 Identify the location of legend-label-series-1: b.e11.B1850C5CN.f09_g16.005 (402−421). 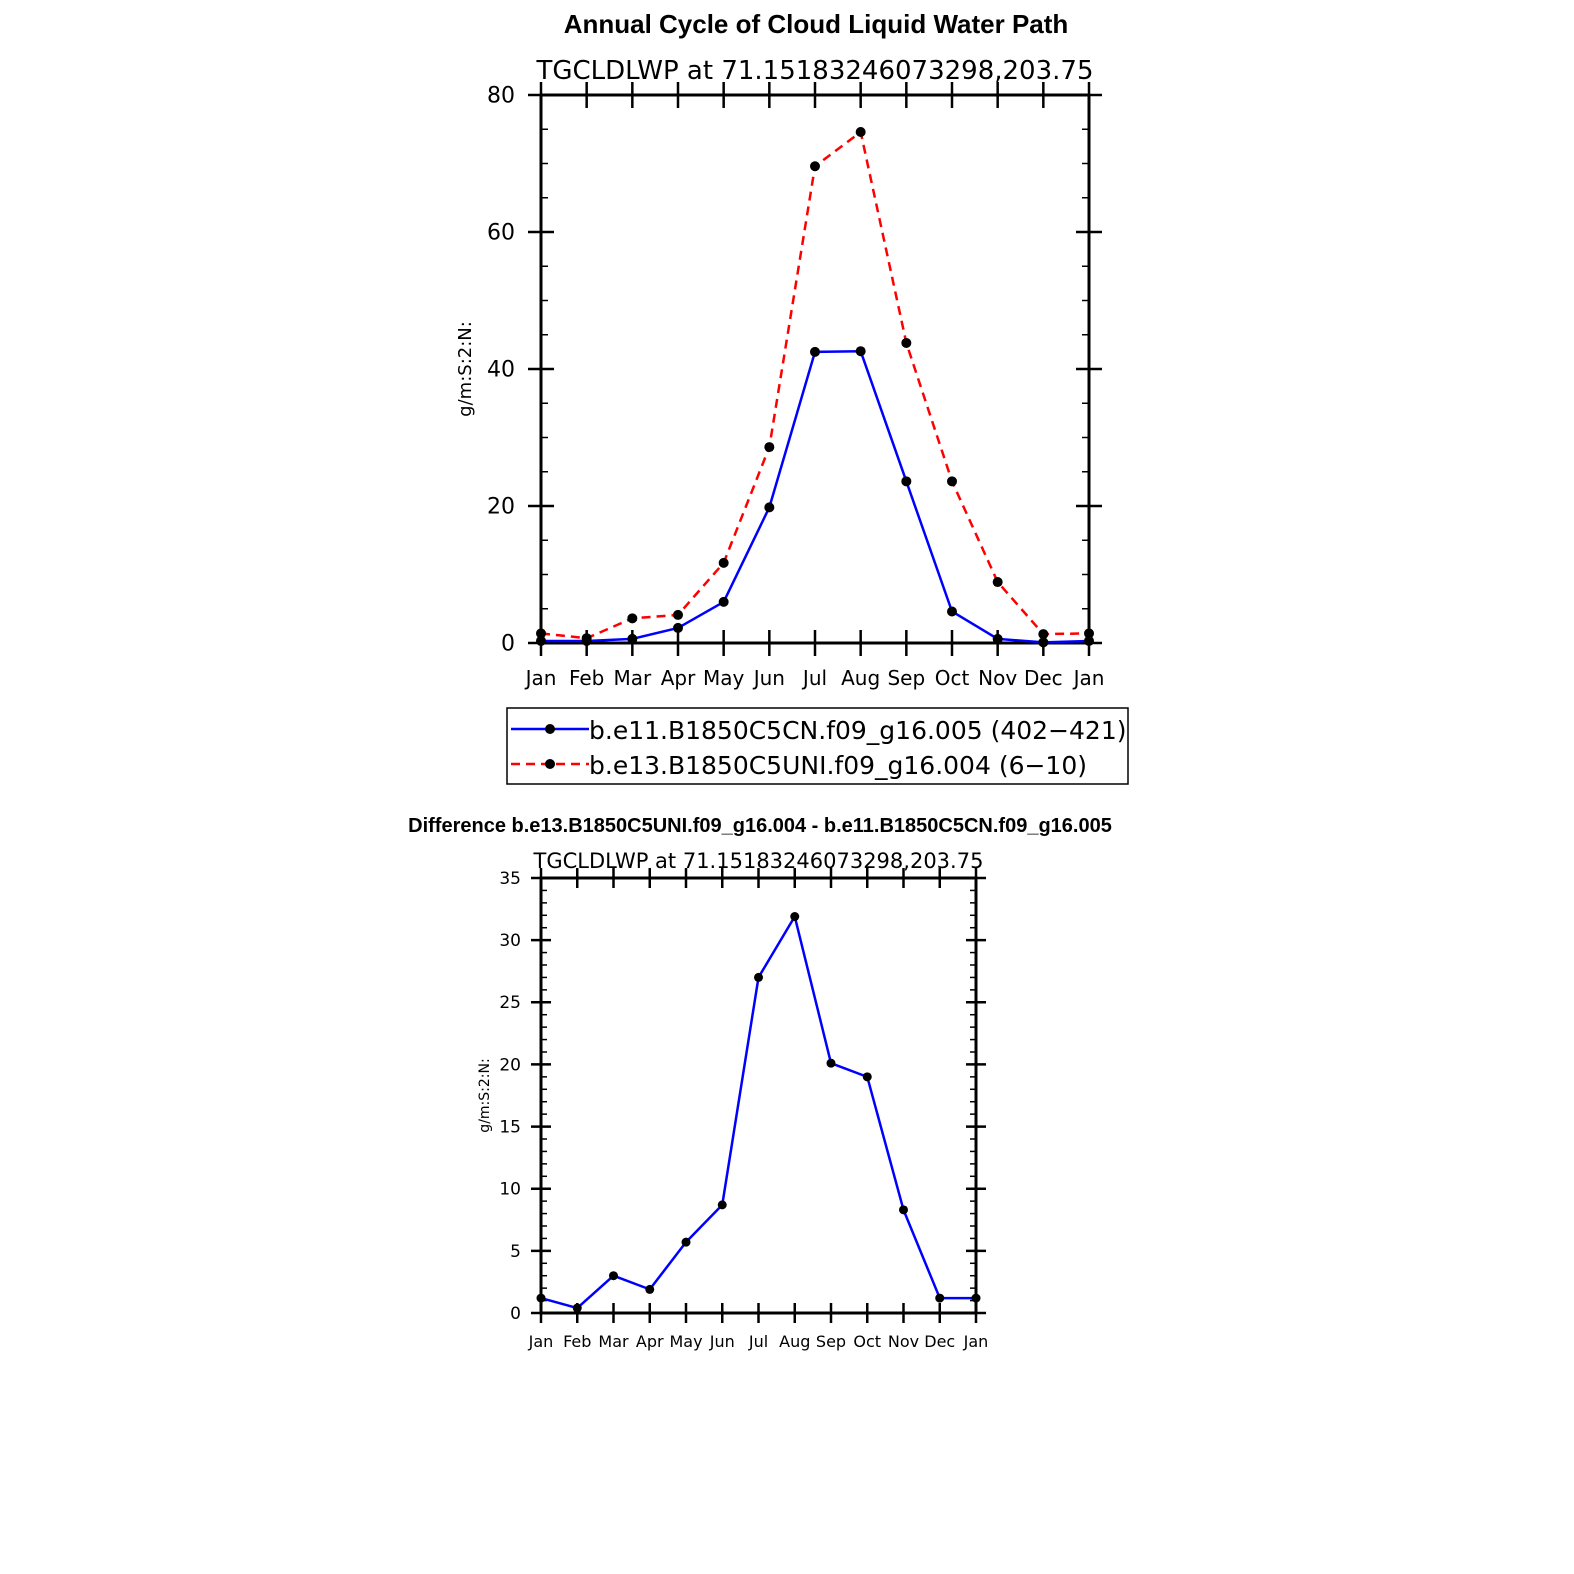
(858, 730).